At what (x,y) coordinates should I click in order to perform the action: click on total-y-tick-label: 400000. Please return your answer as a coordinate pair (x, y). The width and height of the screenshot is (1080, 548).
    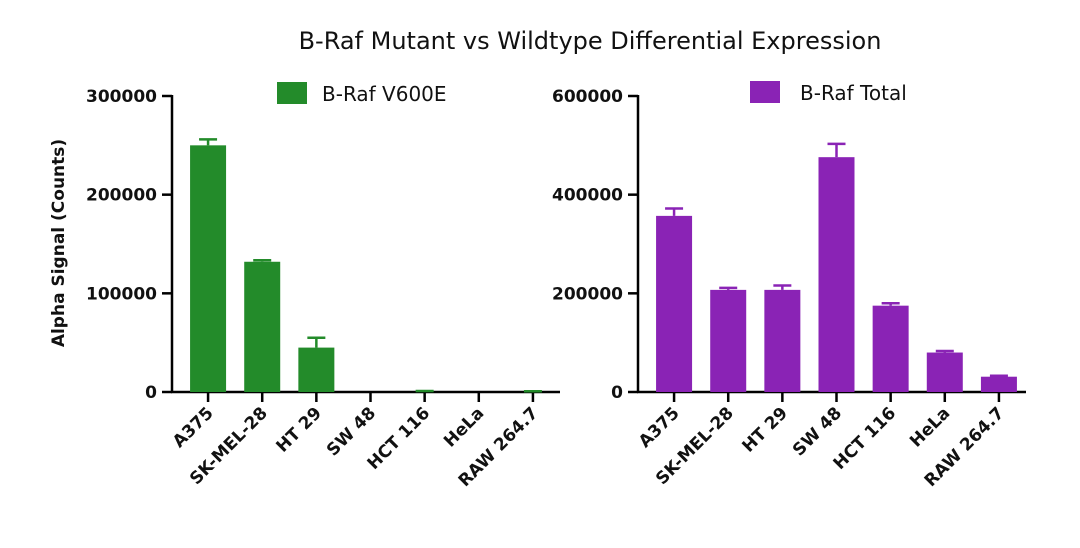
    Looking at the image, I should click on (587, 196).